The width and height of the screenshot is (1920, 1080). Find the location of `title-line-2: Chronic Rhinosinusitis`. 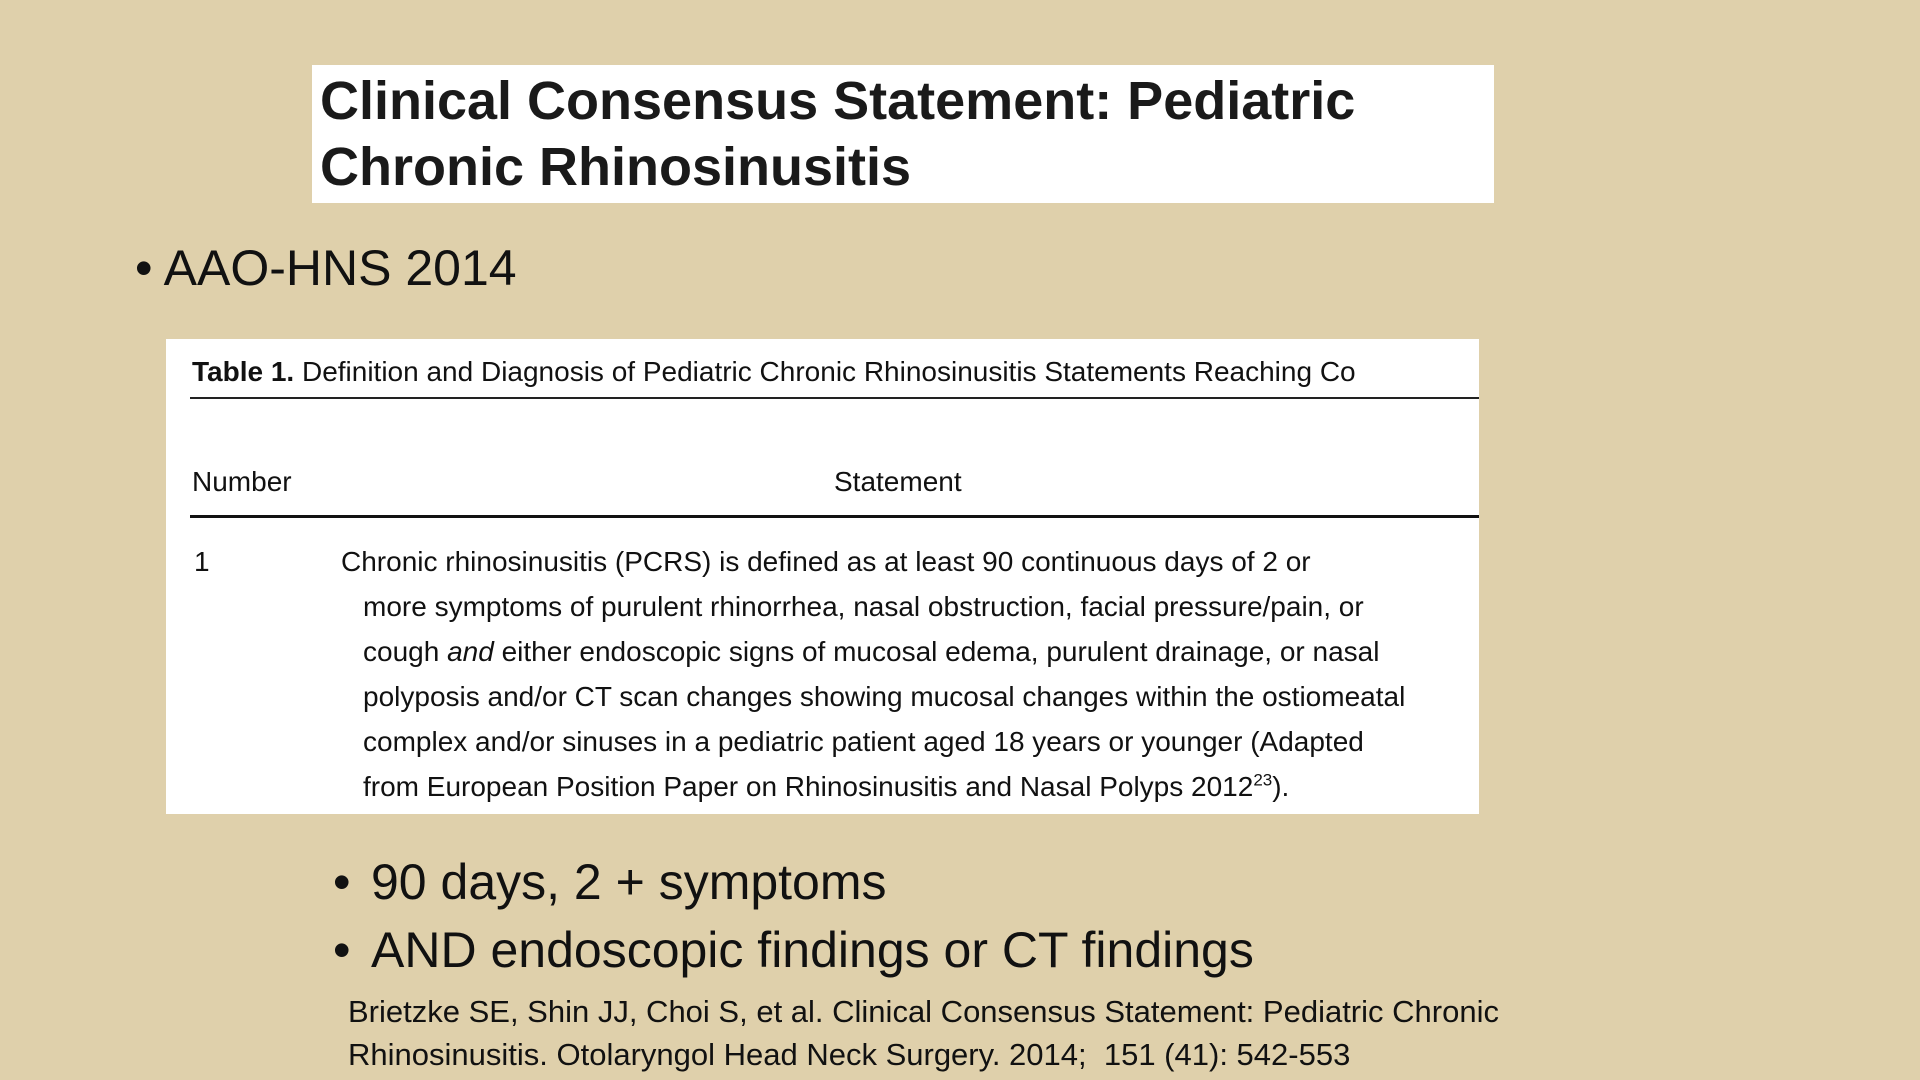

title-line-2: Chronic Rhinosinusitis is located at coordinates (616, 167).